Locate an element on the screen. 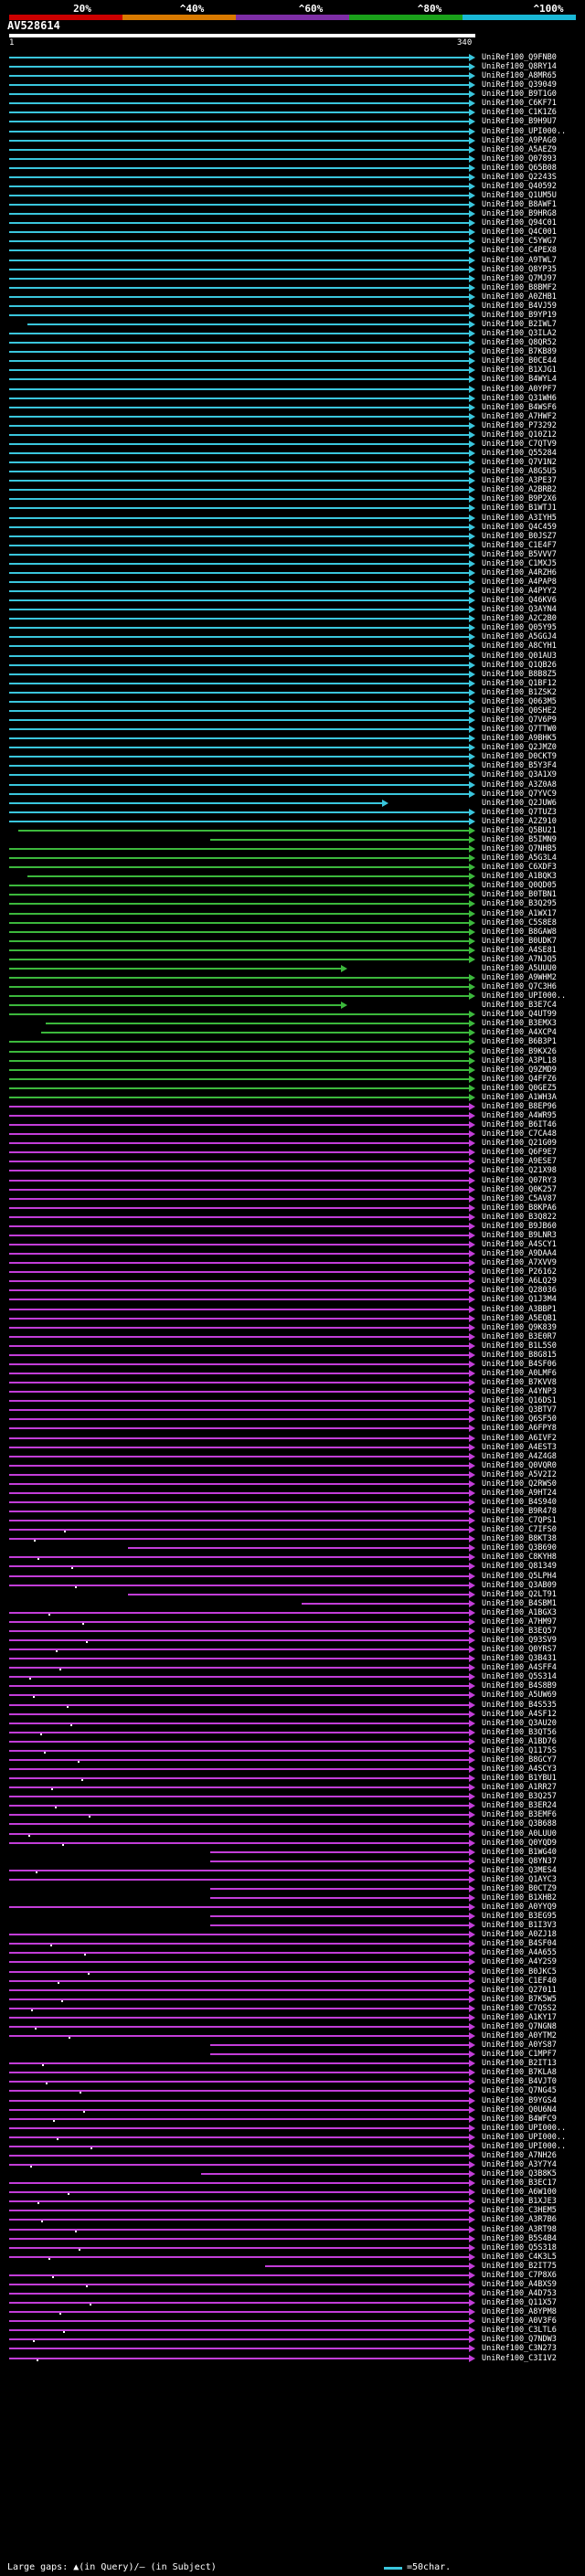 The width and height of the screenshot is (585, 2576). hit-link: UniRef100_B1XJG1 is located at coordinates (519, 371).